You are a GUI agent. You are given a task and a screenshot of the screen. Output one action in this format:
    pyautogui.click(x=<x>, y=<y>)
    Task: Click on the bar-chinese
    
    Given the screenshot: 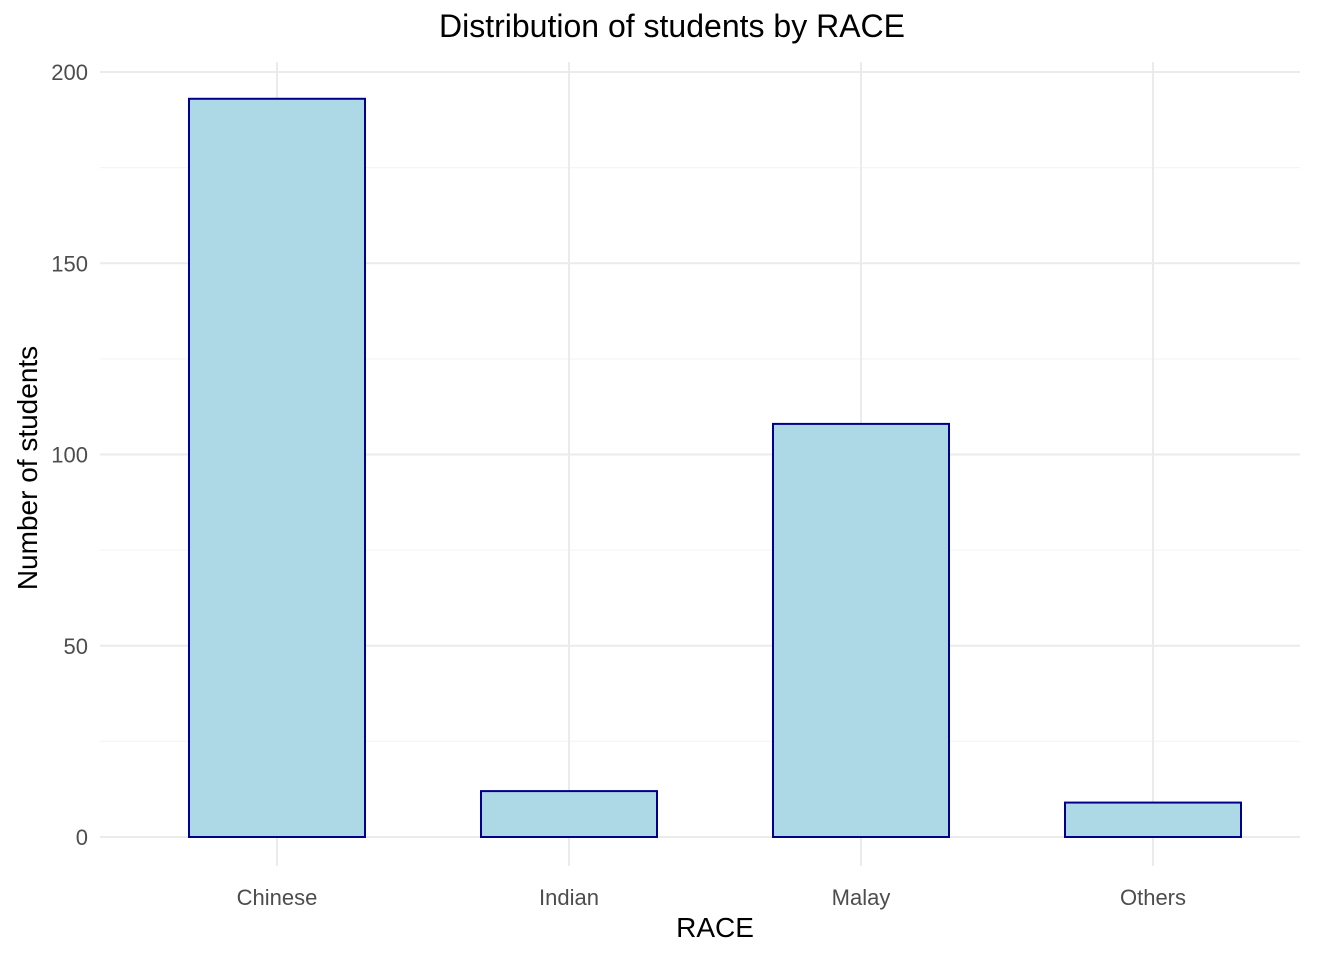 What is the action you would take?
    pyautogui.click(x=277, y=467)
    